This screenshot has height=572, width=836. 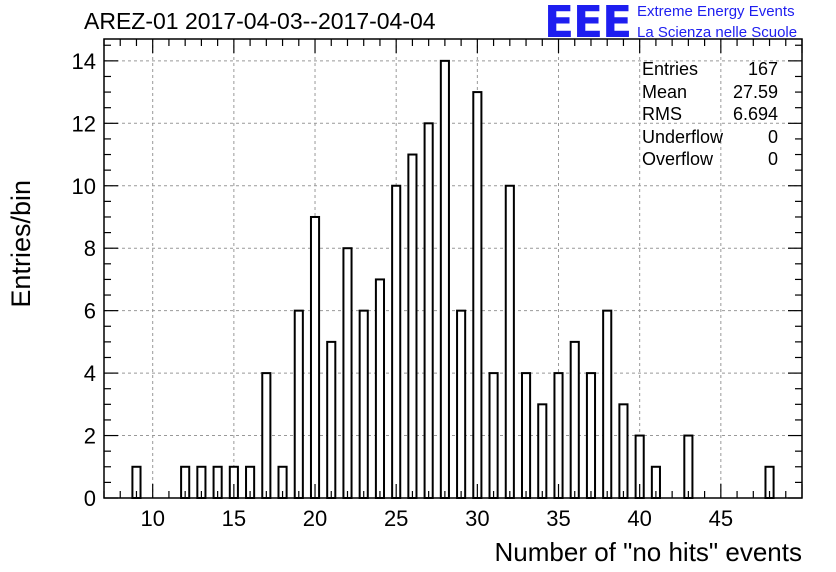 What do you see at coordinates (90, 311) in the screenshot?
I see `y-tick-label: 6` at bounding box center [90, 311].